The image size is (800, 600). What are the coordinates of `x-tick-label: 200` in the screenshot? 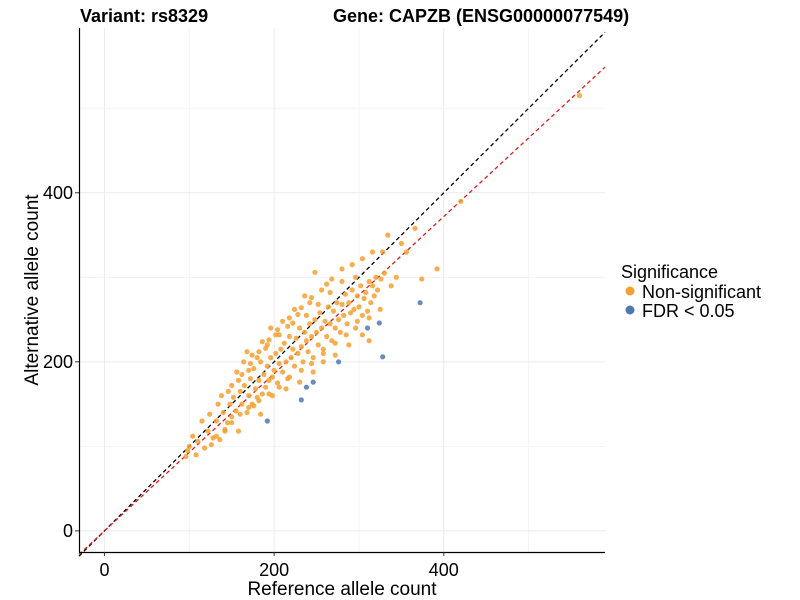 It's located at (274, 570).